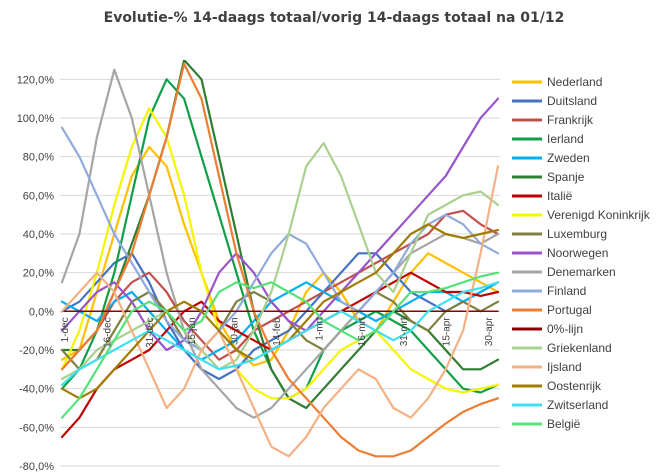  I want to click on y-tick-label: 40,0%, so click(38, 235).